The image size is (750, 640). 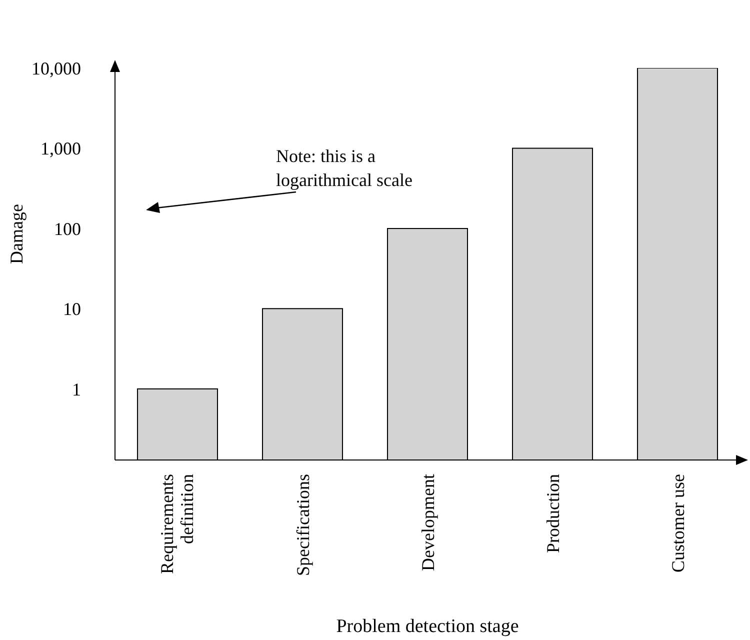 I want to click on annotation: Note: this is a logarithmical scale, so click(x=345, y=168).